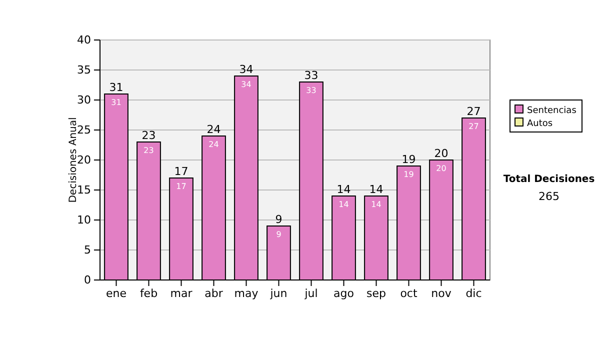 The width and height of the screenshot is (600, 340). Describe the element at coordinates (181, 293) in the screenshot. I see `x-tick-label: mar` at that location.